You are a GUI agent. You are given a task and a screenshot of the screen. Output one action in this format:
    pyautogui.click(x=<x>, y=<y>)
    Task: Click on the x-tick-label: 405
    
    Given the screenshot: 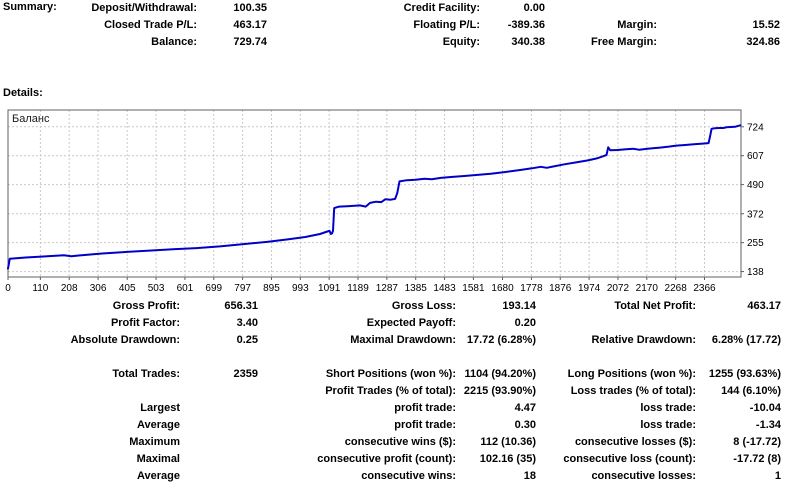 What is the action you would take?
    pyautogui.click(x=127, y=288)
    